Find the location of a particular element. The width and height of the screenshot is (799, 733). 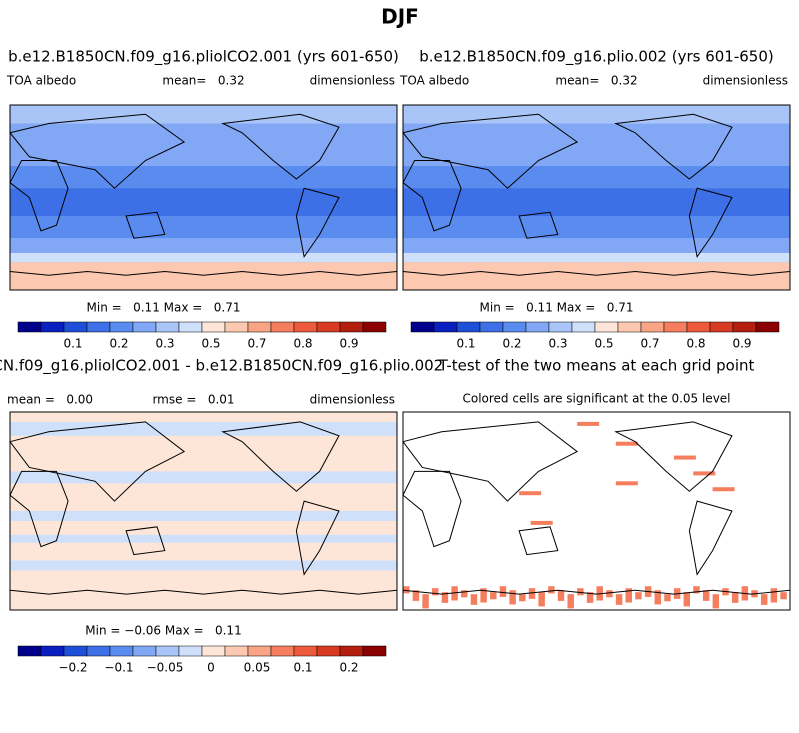

panel-label-left: mean = 0.00 is located at coordinates (50, 400).